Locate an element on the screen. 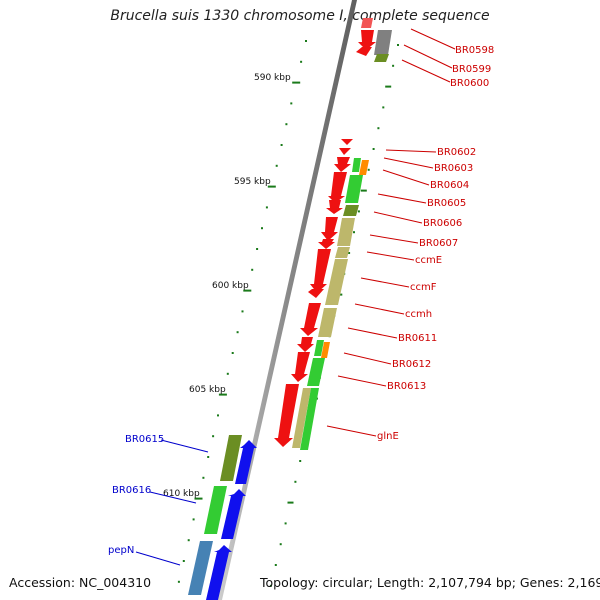 The height and width of the screenshot is (600, 600). gene-label: BR0599 is located at coordinates (471, 69).